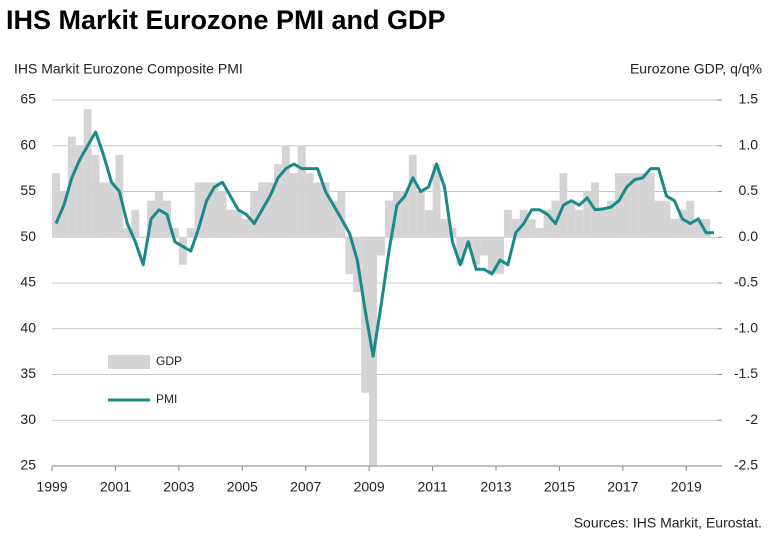  I want to click on y2-tick-label: 0.5, so click(749, 190).